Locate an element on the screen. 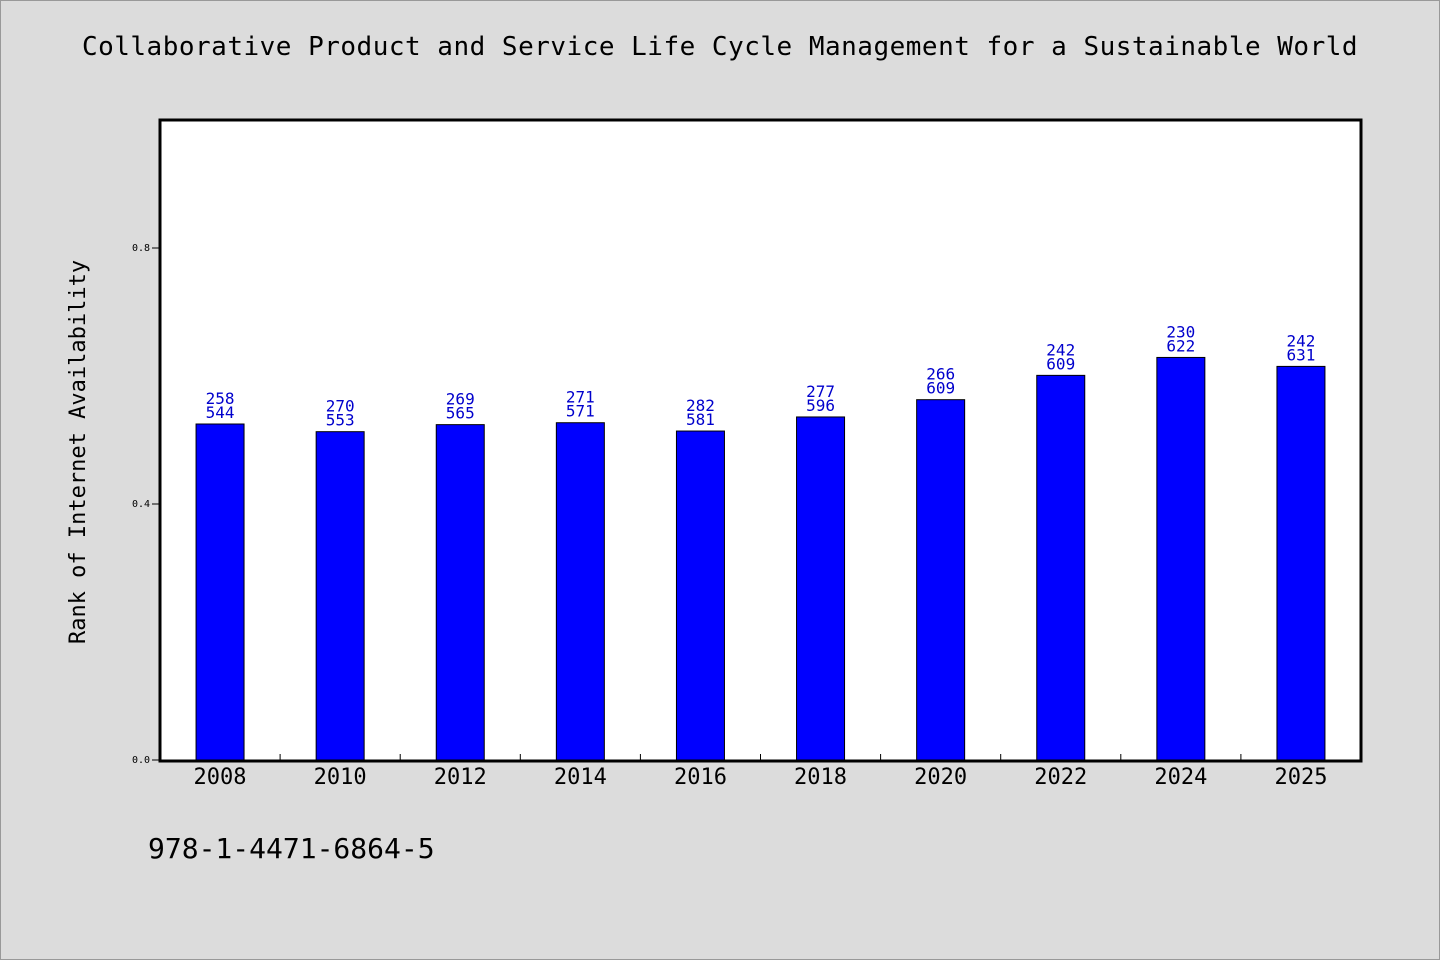 This screenshot has height=960, width=1440. x-tick-label: 2016 is located at coordinates (700, 777).